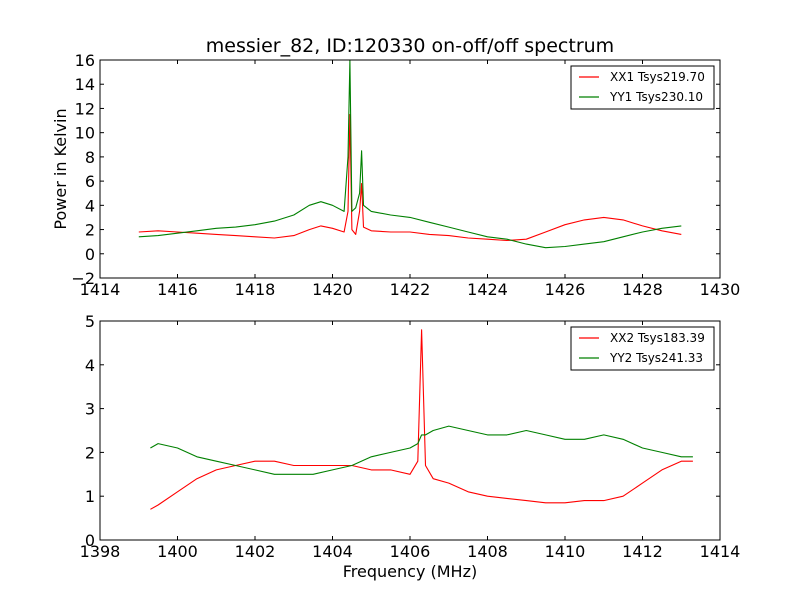 This screenshot has width=800, height=600. Describe the element at coordinates (410, 571) in the screenshot. I see `bottom-plot-xlabel: Frequency (MHz)` at that location.